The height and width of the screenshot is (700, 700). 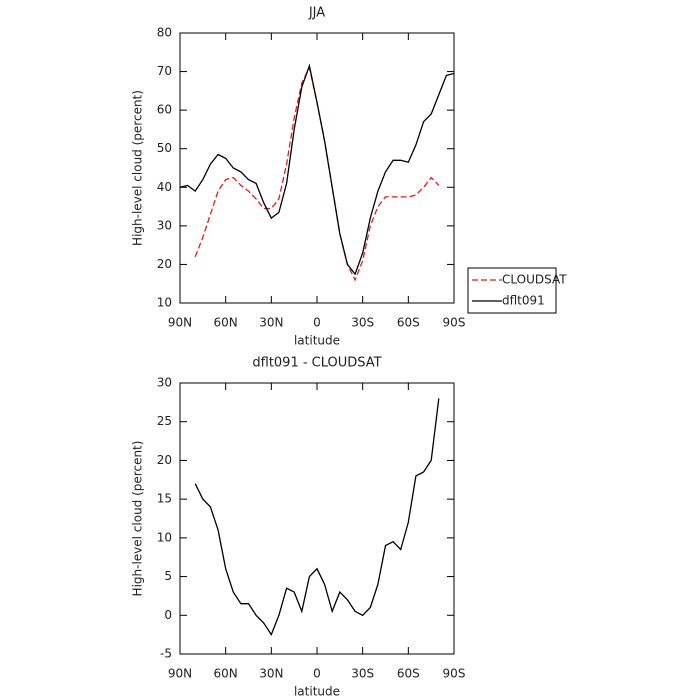 What do you see at coordinates (523, 301) in the screenshot?
I see `legend-label: dflt091` at bounding box center [523, 301].